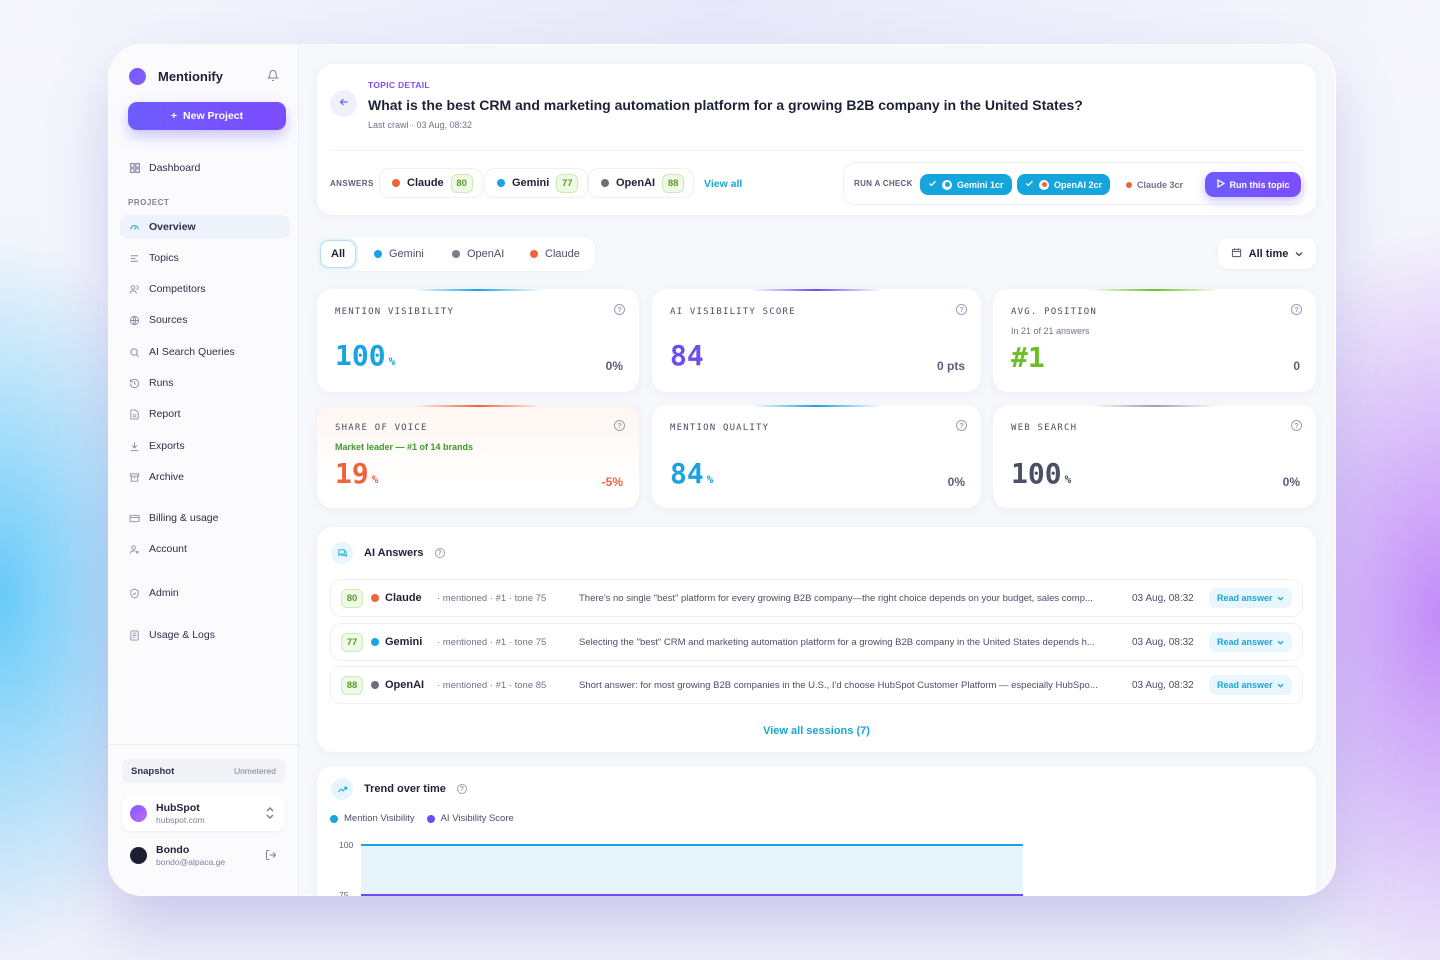 This screenshot has height=960, width=1440. What do you see at coordinates (271, 854) in the screenshot?
I see `logout-icon` at bounding box center [271, 854].